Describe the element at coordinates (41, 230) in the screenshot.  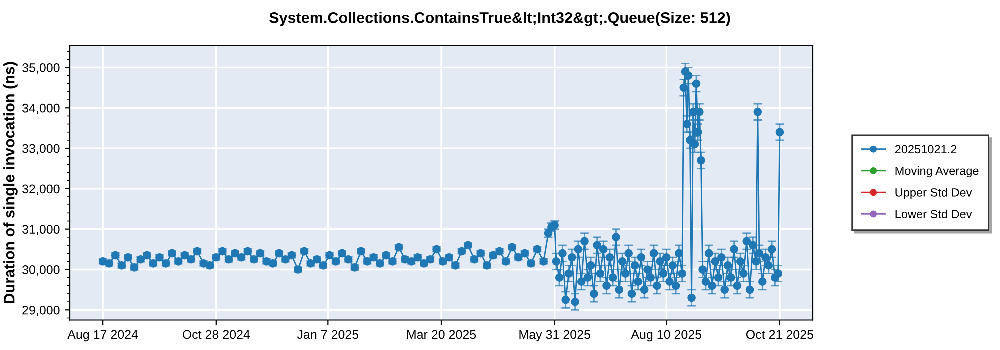
I see `y-tick-label: 31,000` at that location.